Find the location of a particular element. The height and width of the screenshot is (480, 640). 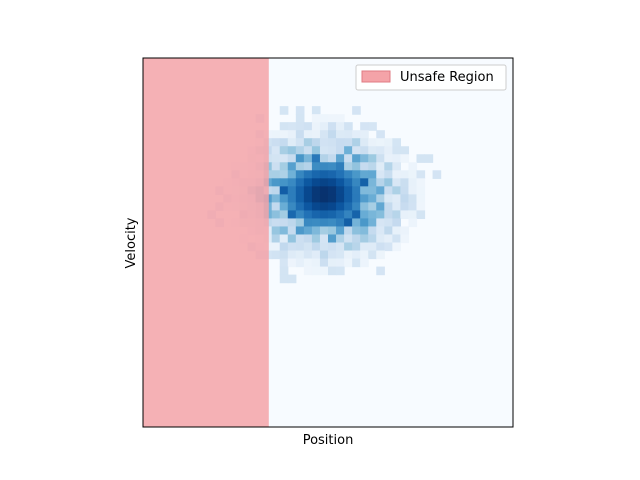

legend: Unsafe Region is located at coordinates (431, 77).